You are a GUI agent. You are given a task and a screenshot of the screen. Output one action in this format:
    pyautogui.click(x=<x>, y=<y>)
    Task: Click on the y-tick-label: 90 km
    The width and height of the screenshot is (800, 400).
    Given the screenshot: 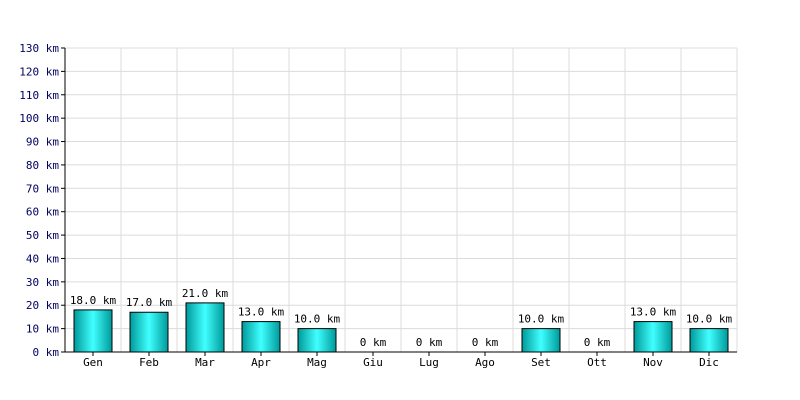 What is the action you would take?
    pyautogui.click(x=42, y=142)
    